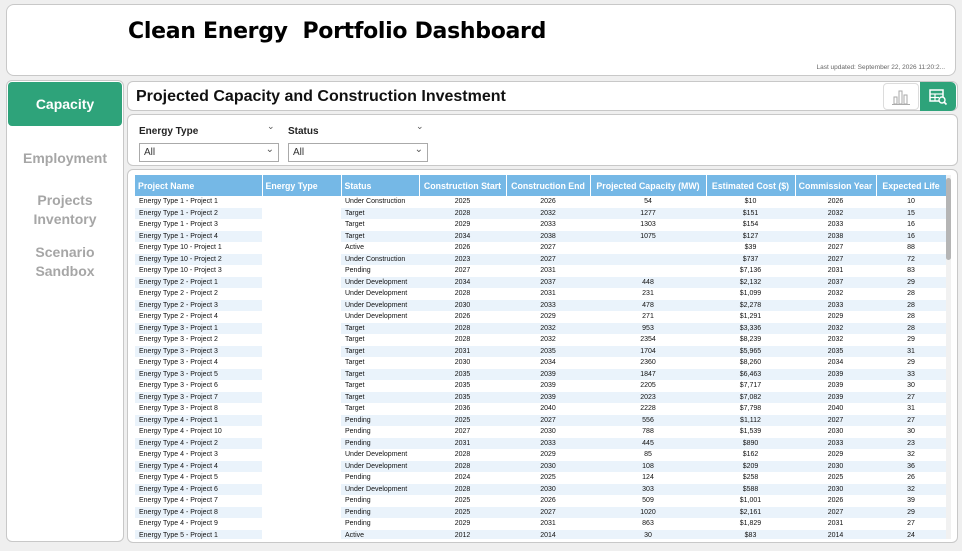  I want to click on cell-commission-year: 2035, so click(835, 351).